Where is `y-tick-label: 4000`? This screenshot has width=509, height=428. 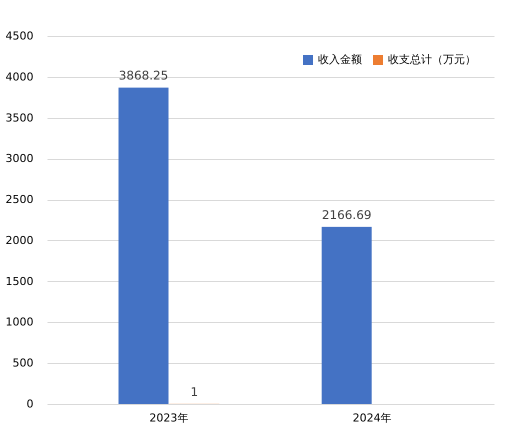 y-tick-label: 4000 is located at coordinates (20, 77).